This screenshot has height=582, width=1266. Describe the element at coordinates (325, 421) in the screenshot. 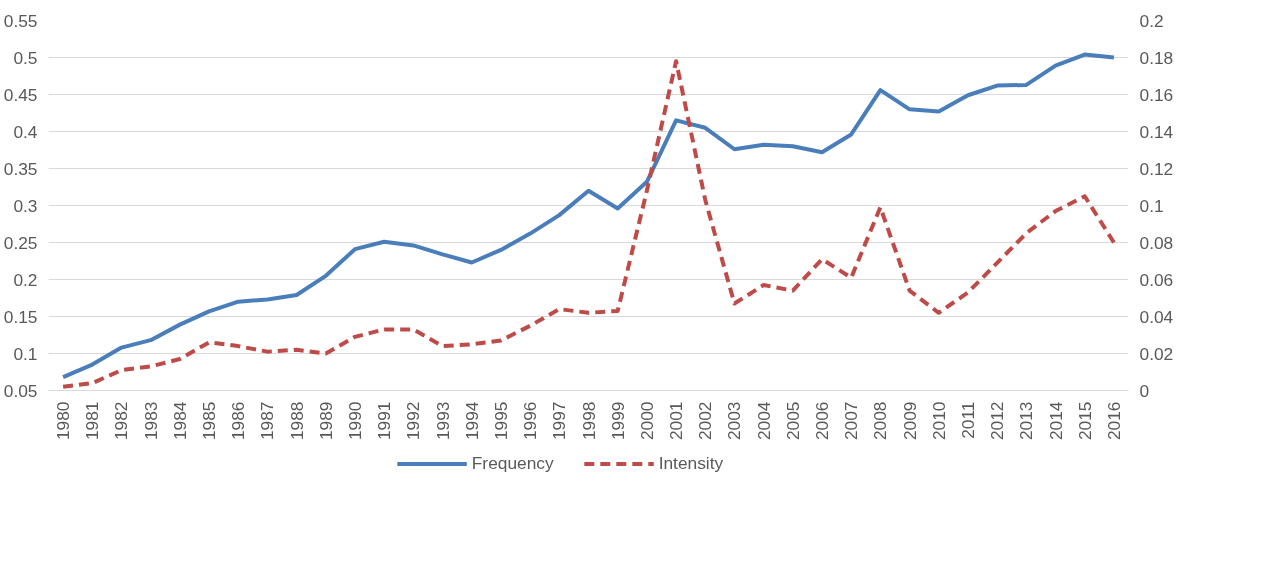

I see `x-tick-label: 1989` at that location.